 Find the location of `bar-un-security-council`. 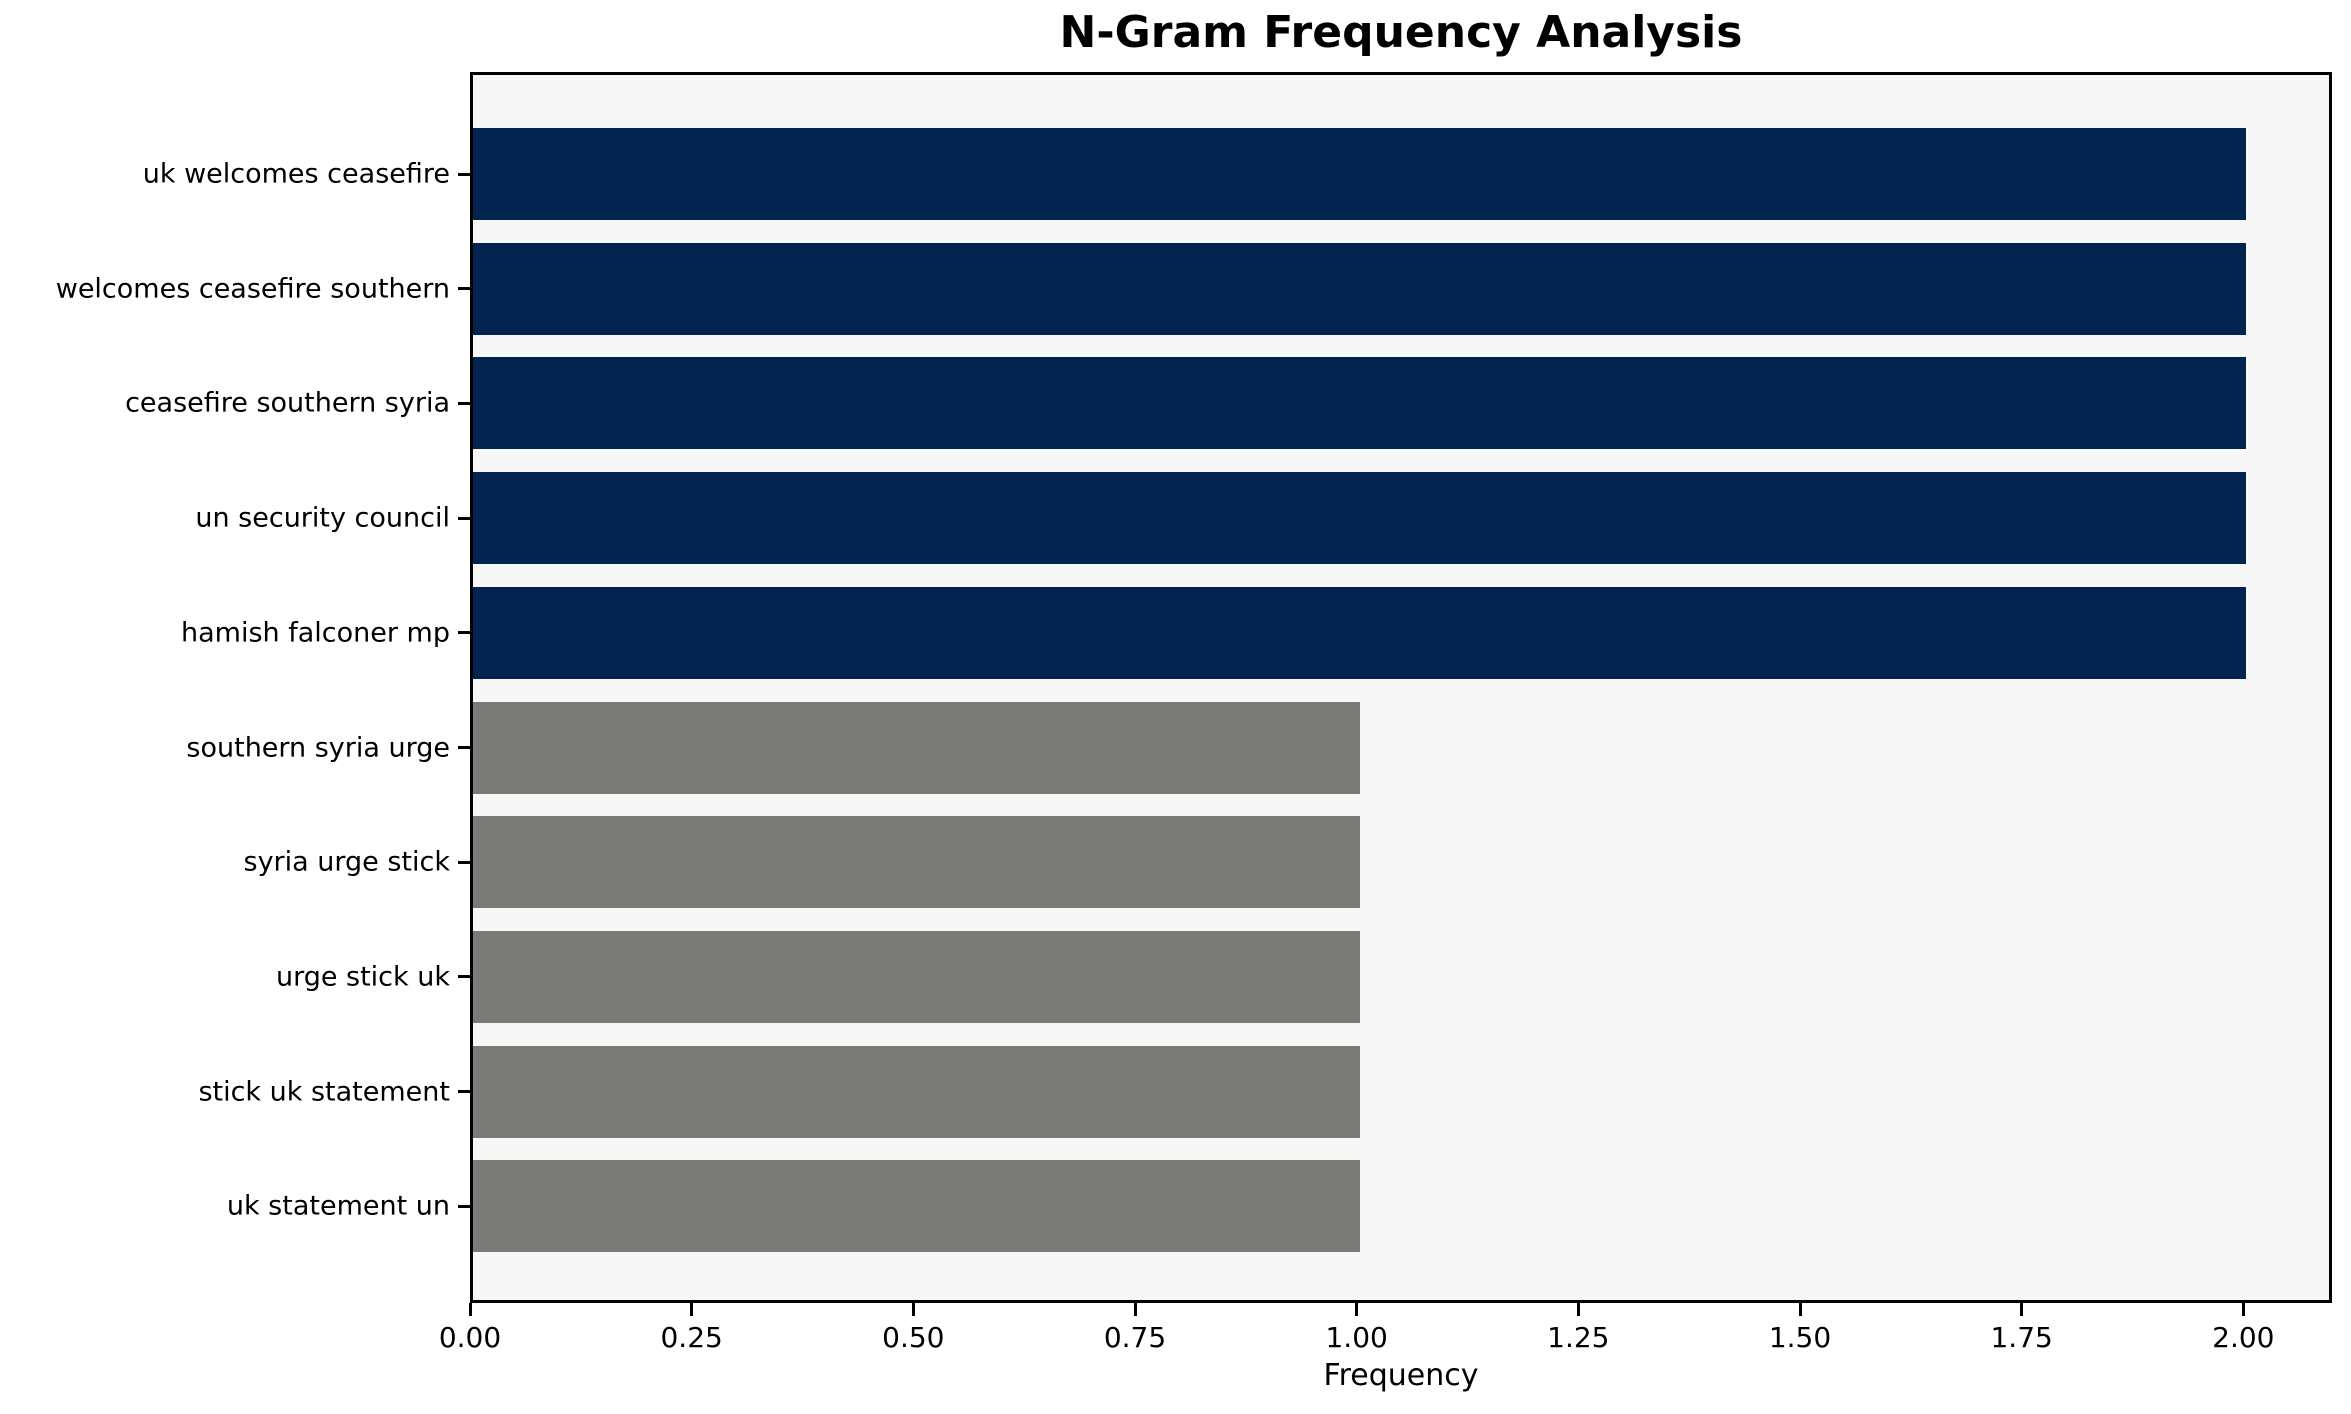

bar-un-security-council is located at coordinates (1360, 518).